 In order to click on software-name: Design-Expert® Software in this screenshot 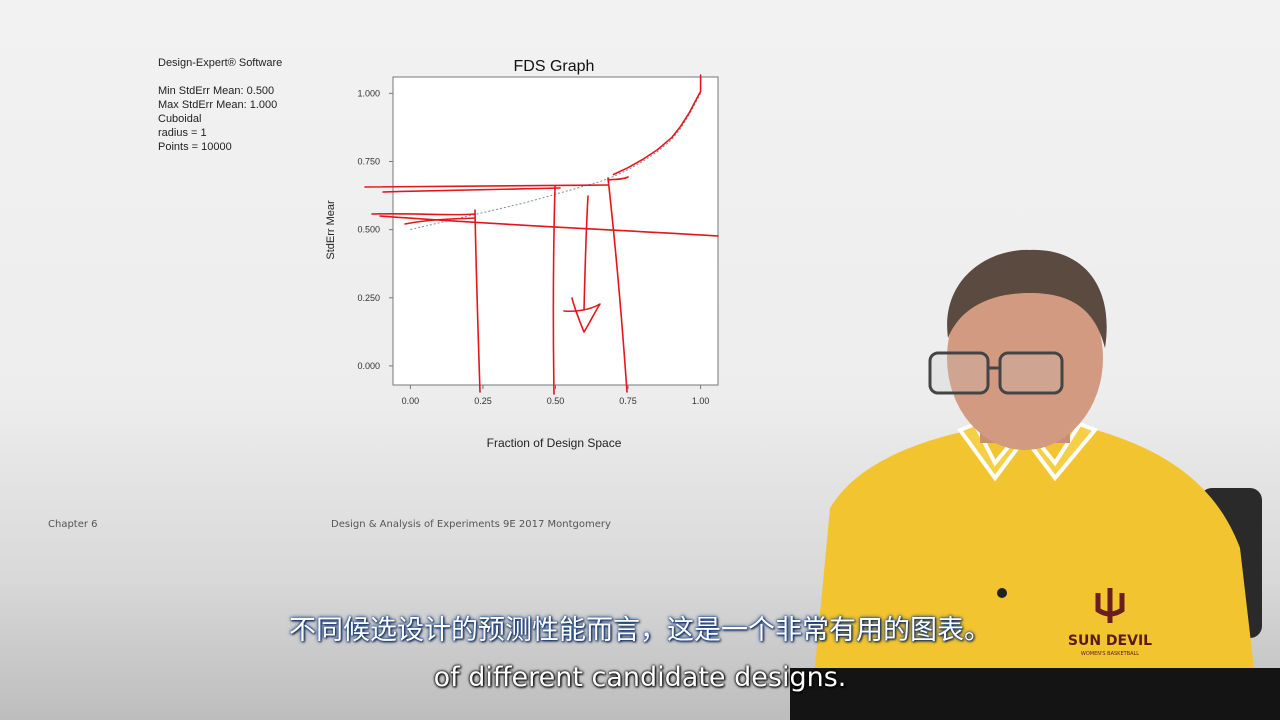, I will do `click(220, 63)`.